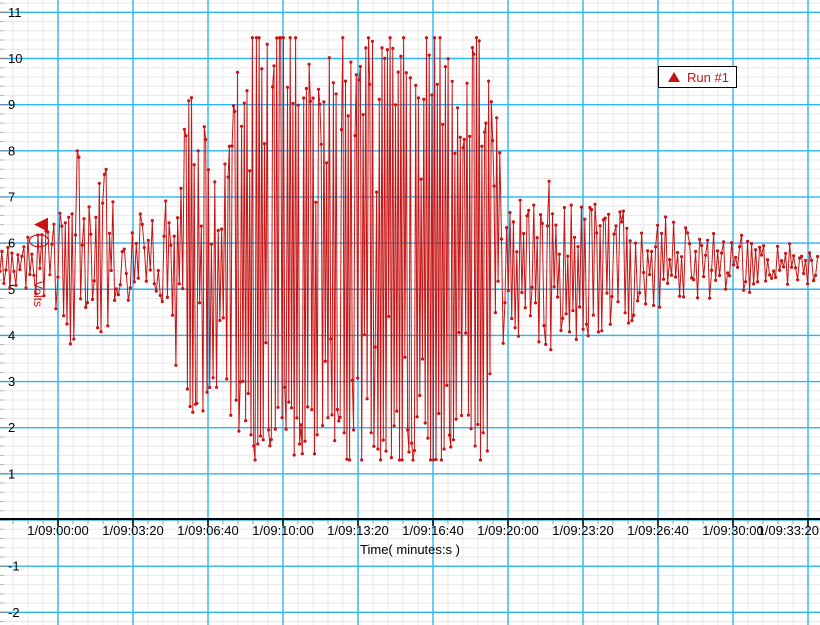  Describe the element at coordinates (41, 224) in the screenshot. I see `trigger-level-marker-icon` at that location.